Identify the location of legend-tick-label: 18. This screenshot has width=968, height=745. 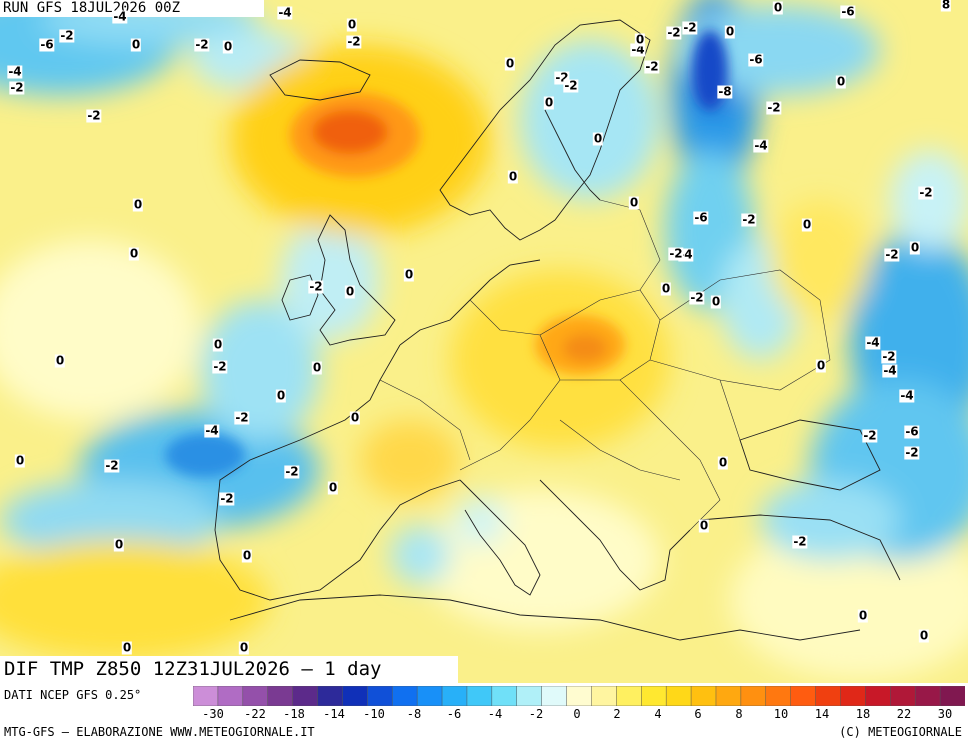
(863, 714).